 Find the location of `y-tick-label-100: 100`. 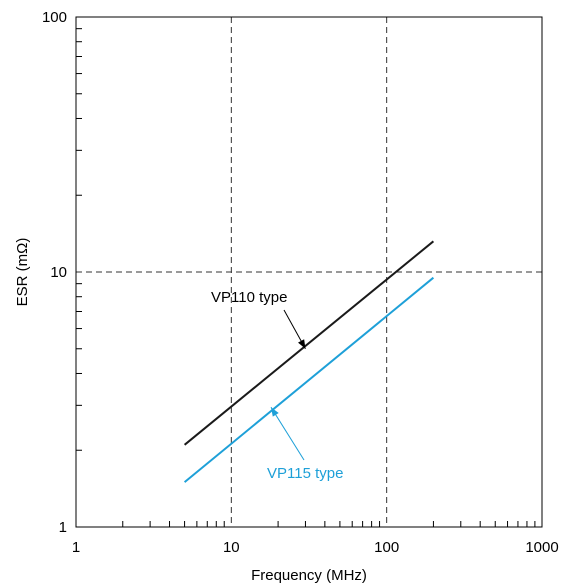

y-tick-label-100: 100 is located at coordinates (54, 17).